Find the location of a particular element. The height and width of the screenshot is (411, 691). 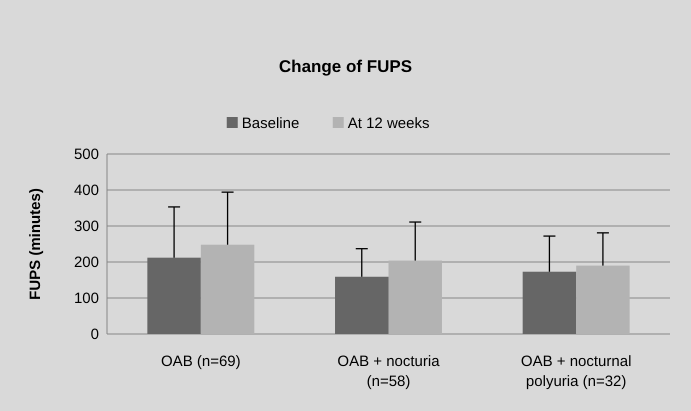

y-tick-label: 200 is located at coordinates (86, 262).